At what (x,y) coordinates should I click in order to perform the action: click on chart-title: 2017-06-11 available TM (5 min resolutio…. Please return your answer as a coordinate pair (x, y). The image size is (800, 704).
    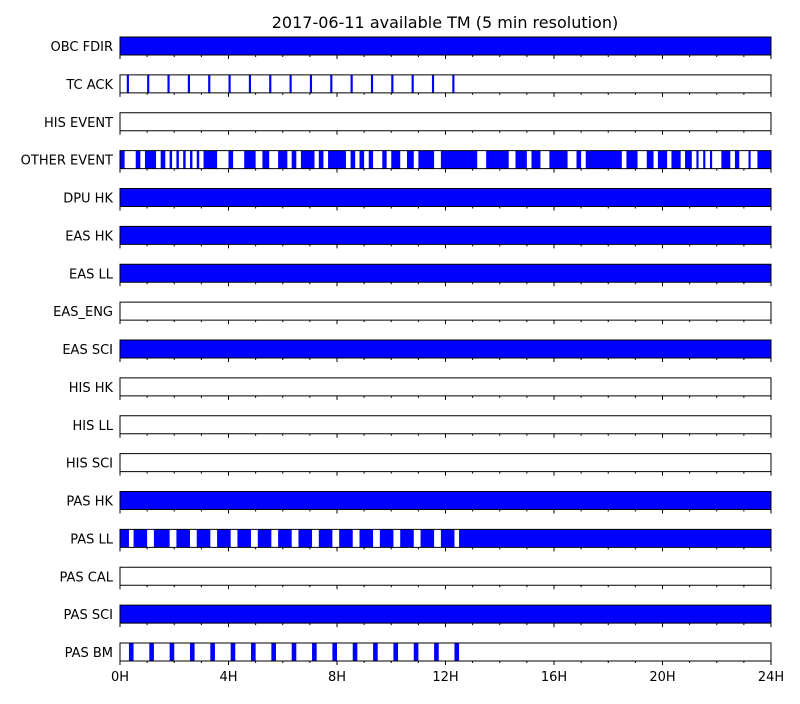
    Looking at the image, I should click on (445, 22).